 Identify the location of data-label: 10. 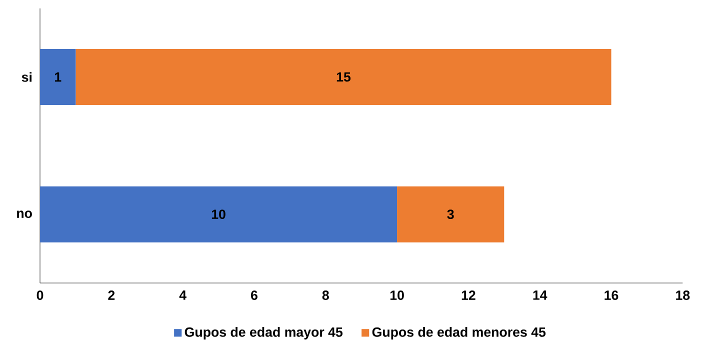
(219, 215).